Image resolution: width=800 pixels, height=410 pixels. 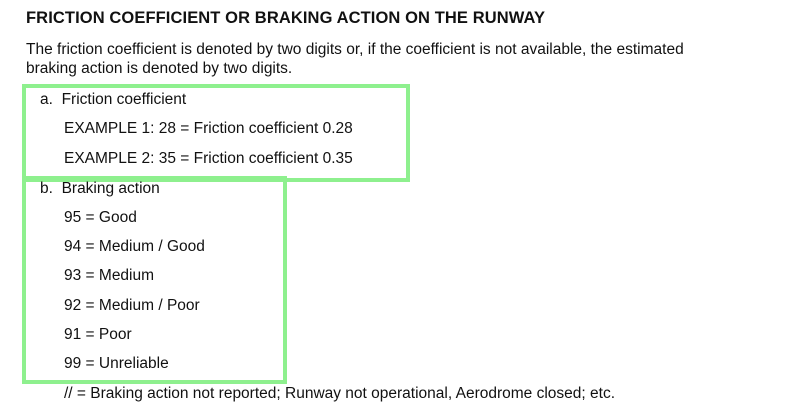 What do you see at coordinates (110, 188) in the screenshot?
I see `section-b-title: Braking action` at bounding box center [110, 188].